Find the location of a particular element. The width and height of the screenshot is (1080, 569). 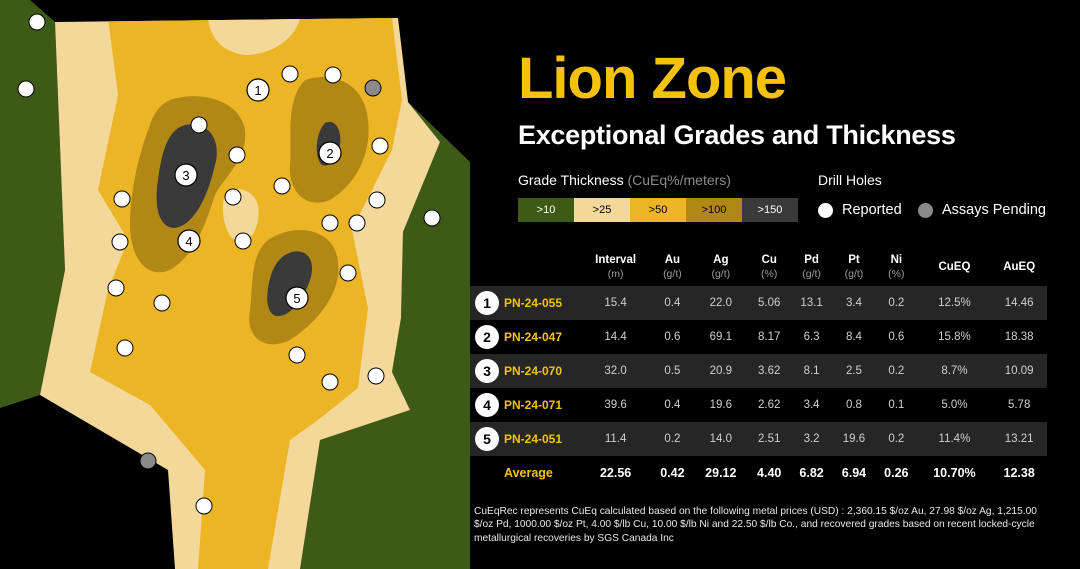

value-cell: 2.62 is located at coordinates (769, 405).